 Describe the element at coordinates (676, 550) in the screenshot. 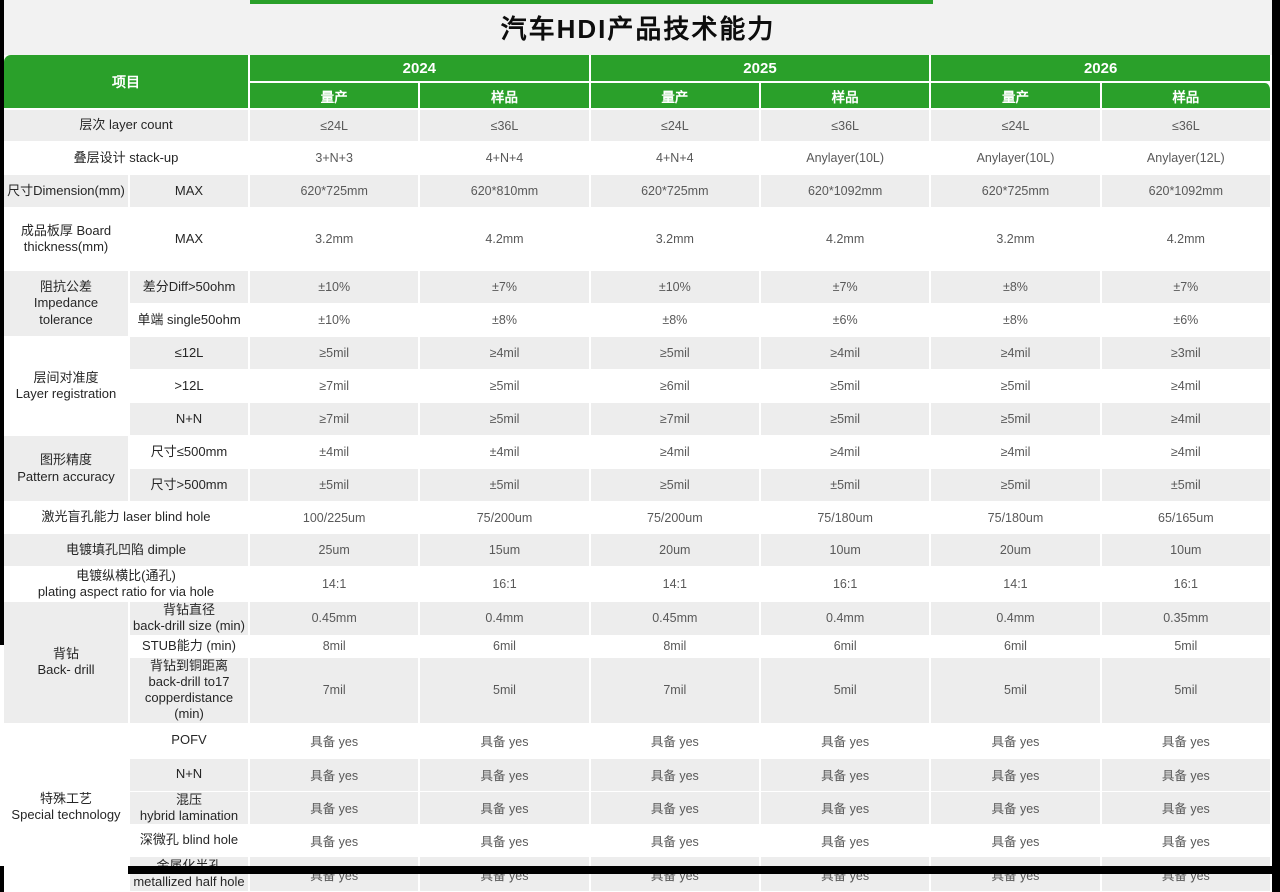

I see `value-cell-dimple-2: 20um` at that location.